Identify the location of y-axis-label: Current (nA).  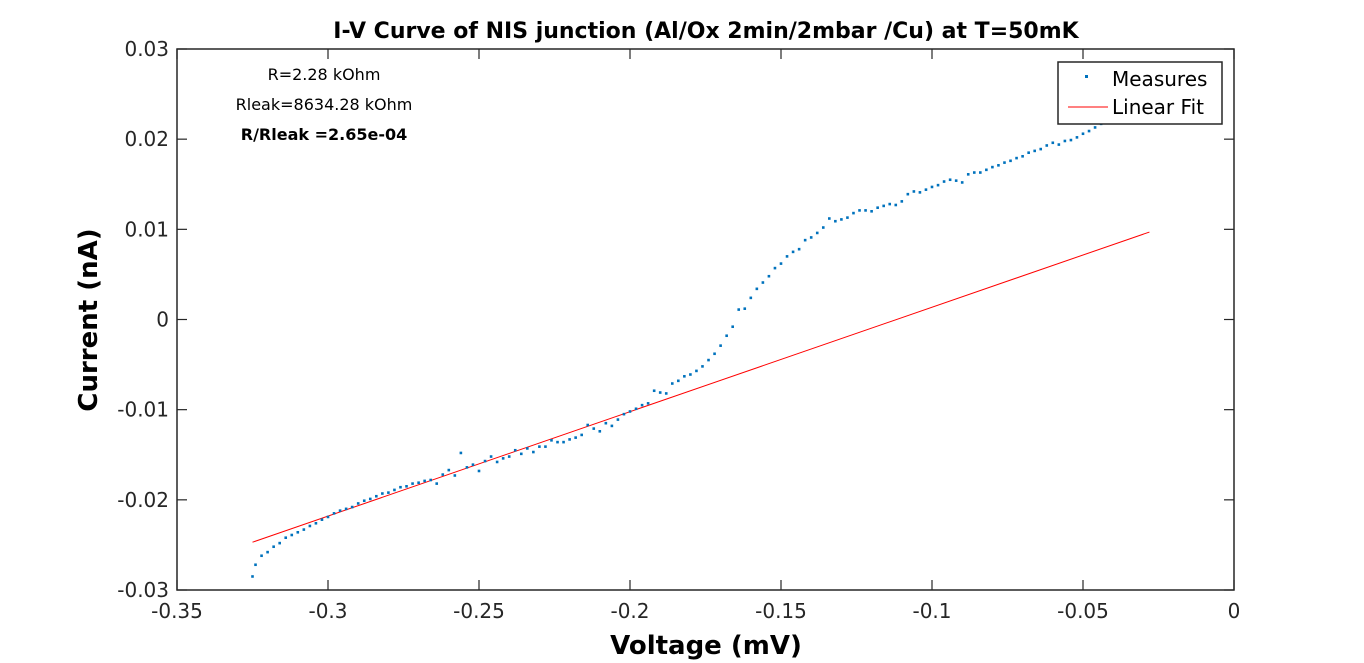
(89, 319).